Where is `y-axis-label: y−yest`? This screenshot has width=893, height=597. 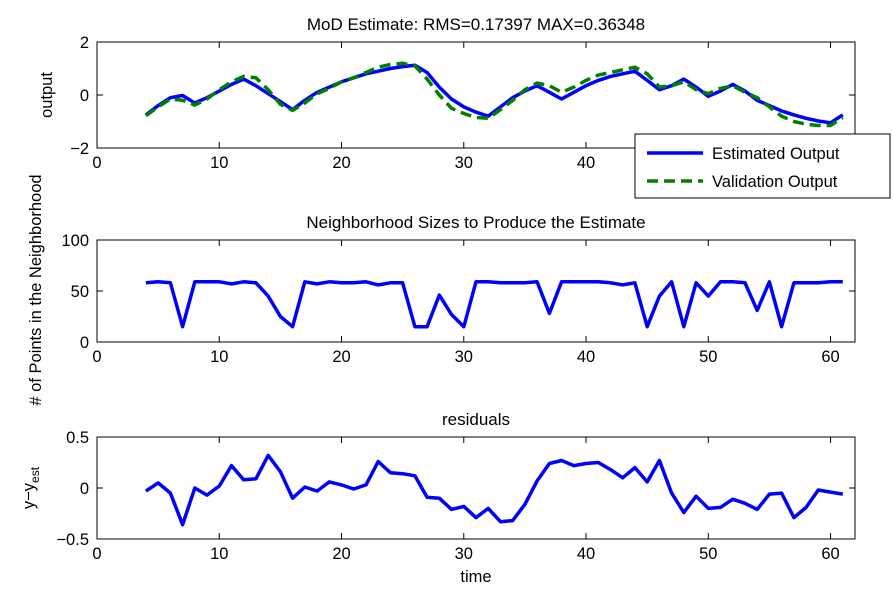
y-axis-label: y−yest is located at coordinates (31, 487).